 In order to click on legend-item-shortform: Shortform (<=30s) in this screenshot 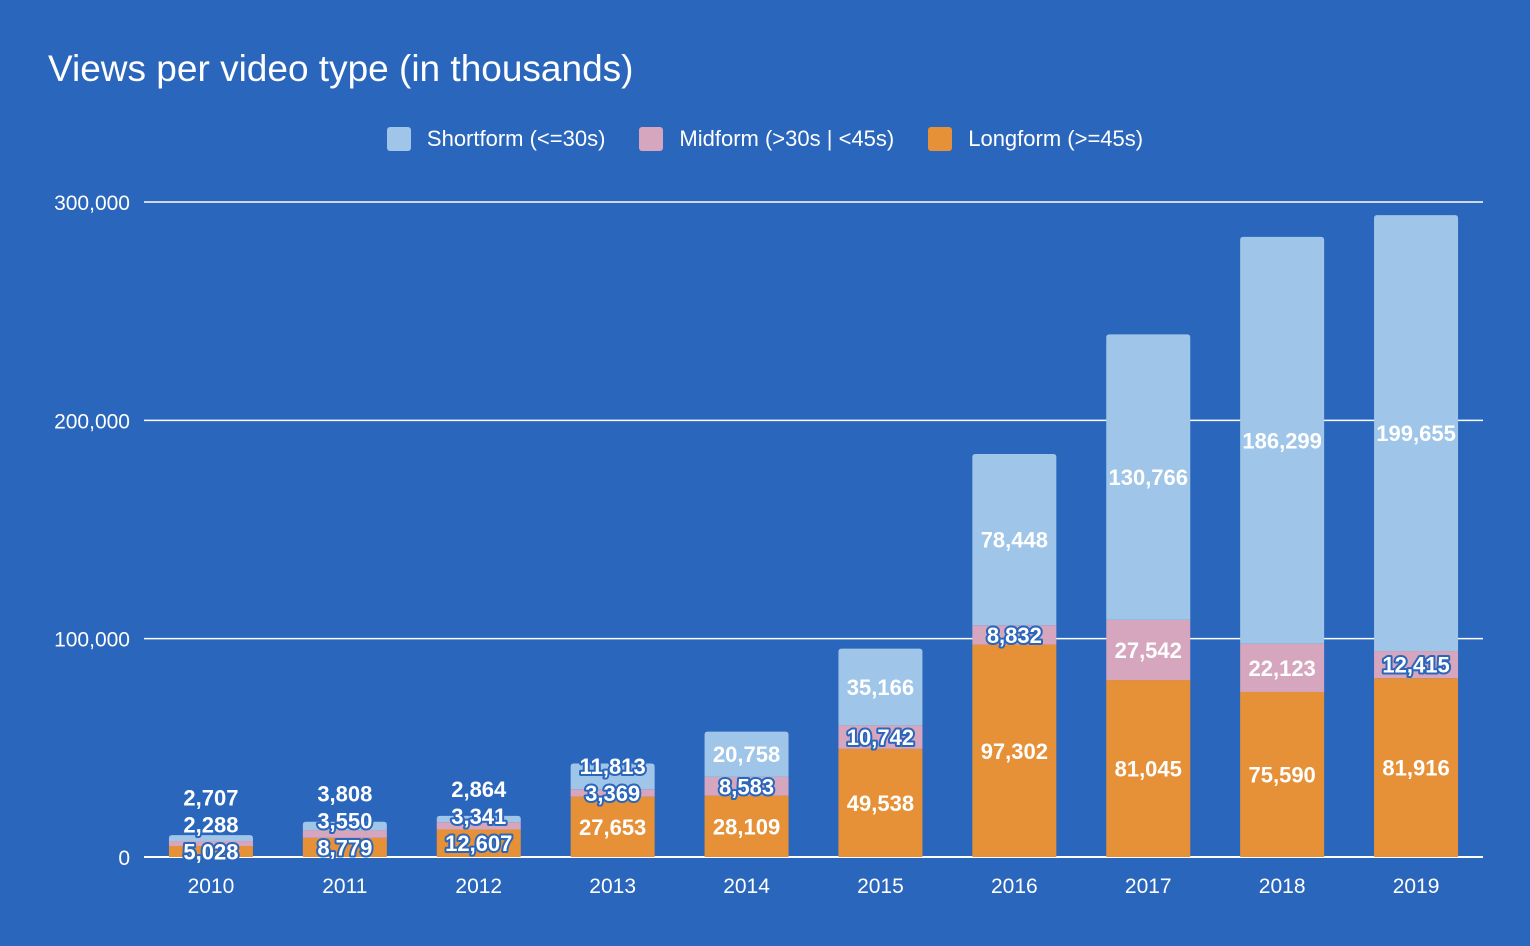, I will do `click(496, 139)`.